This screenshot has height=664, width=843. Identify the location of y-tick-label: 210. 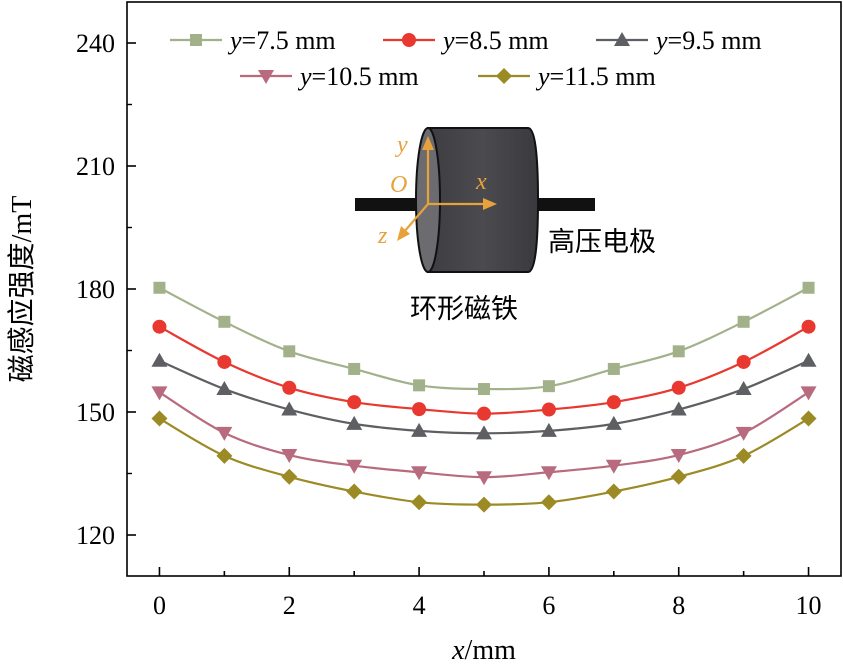
(95, 166).